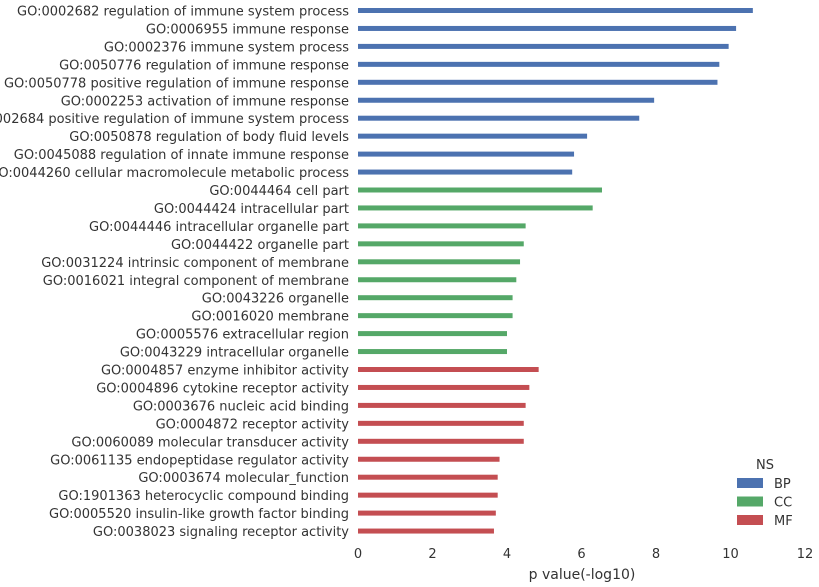  Describe the element at coordinates (221, 532) in the screenshot. I see `category-label: GO:0038023 signaling receptor activity` at that location.